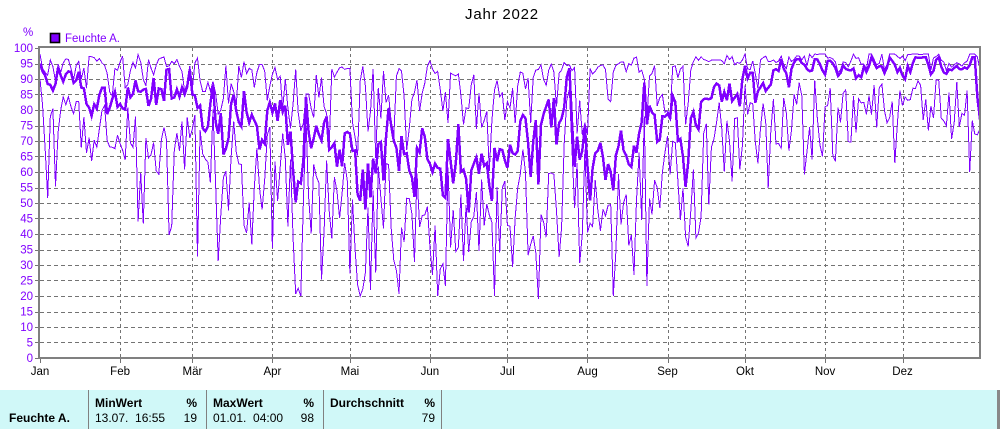 The image size is (1000, 429). What do you see at coordinates (26, 65) in the screenshot?
I see `svg-text: 95` at bounding box center [26, 65].